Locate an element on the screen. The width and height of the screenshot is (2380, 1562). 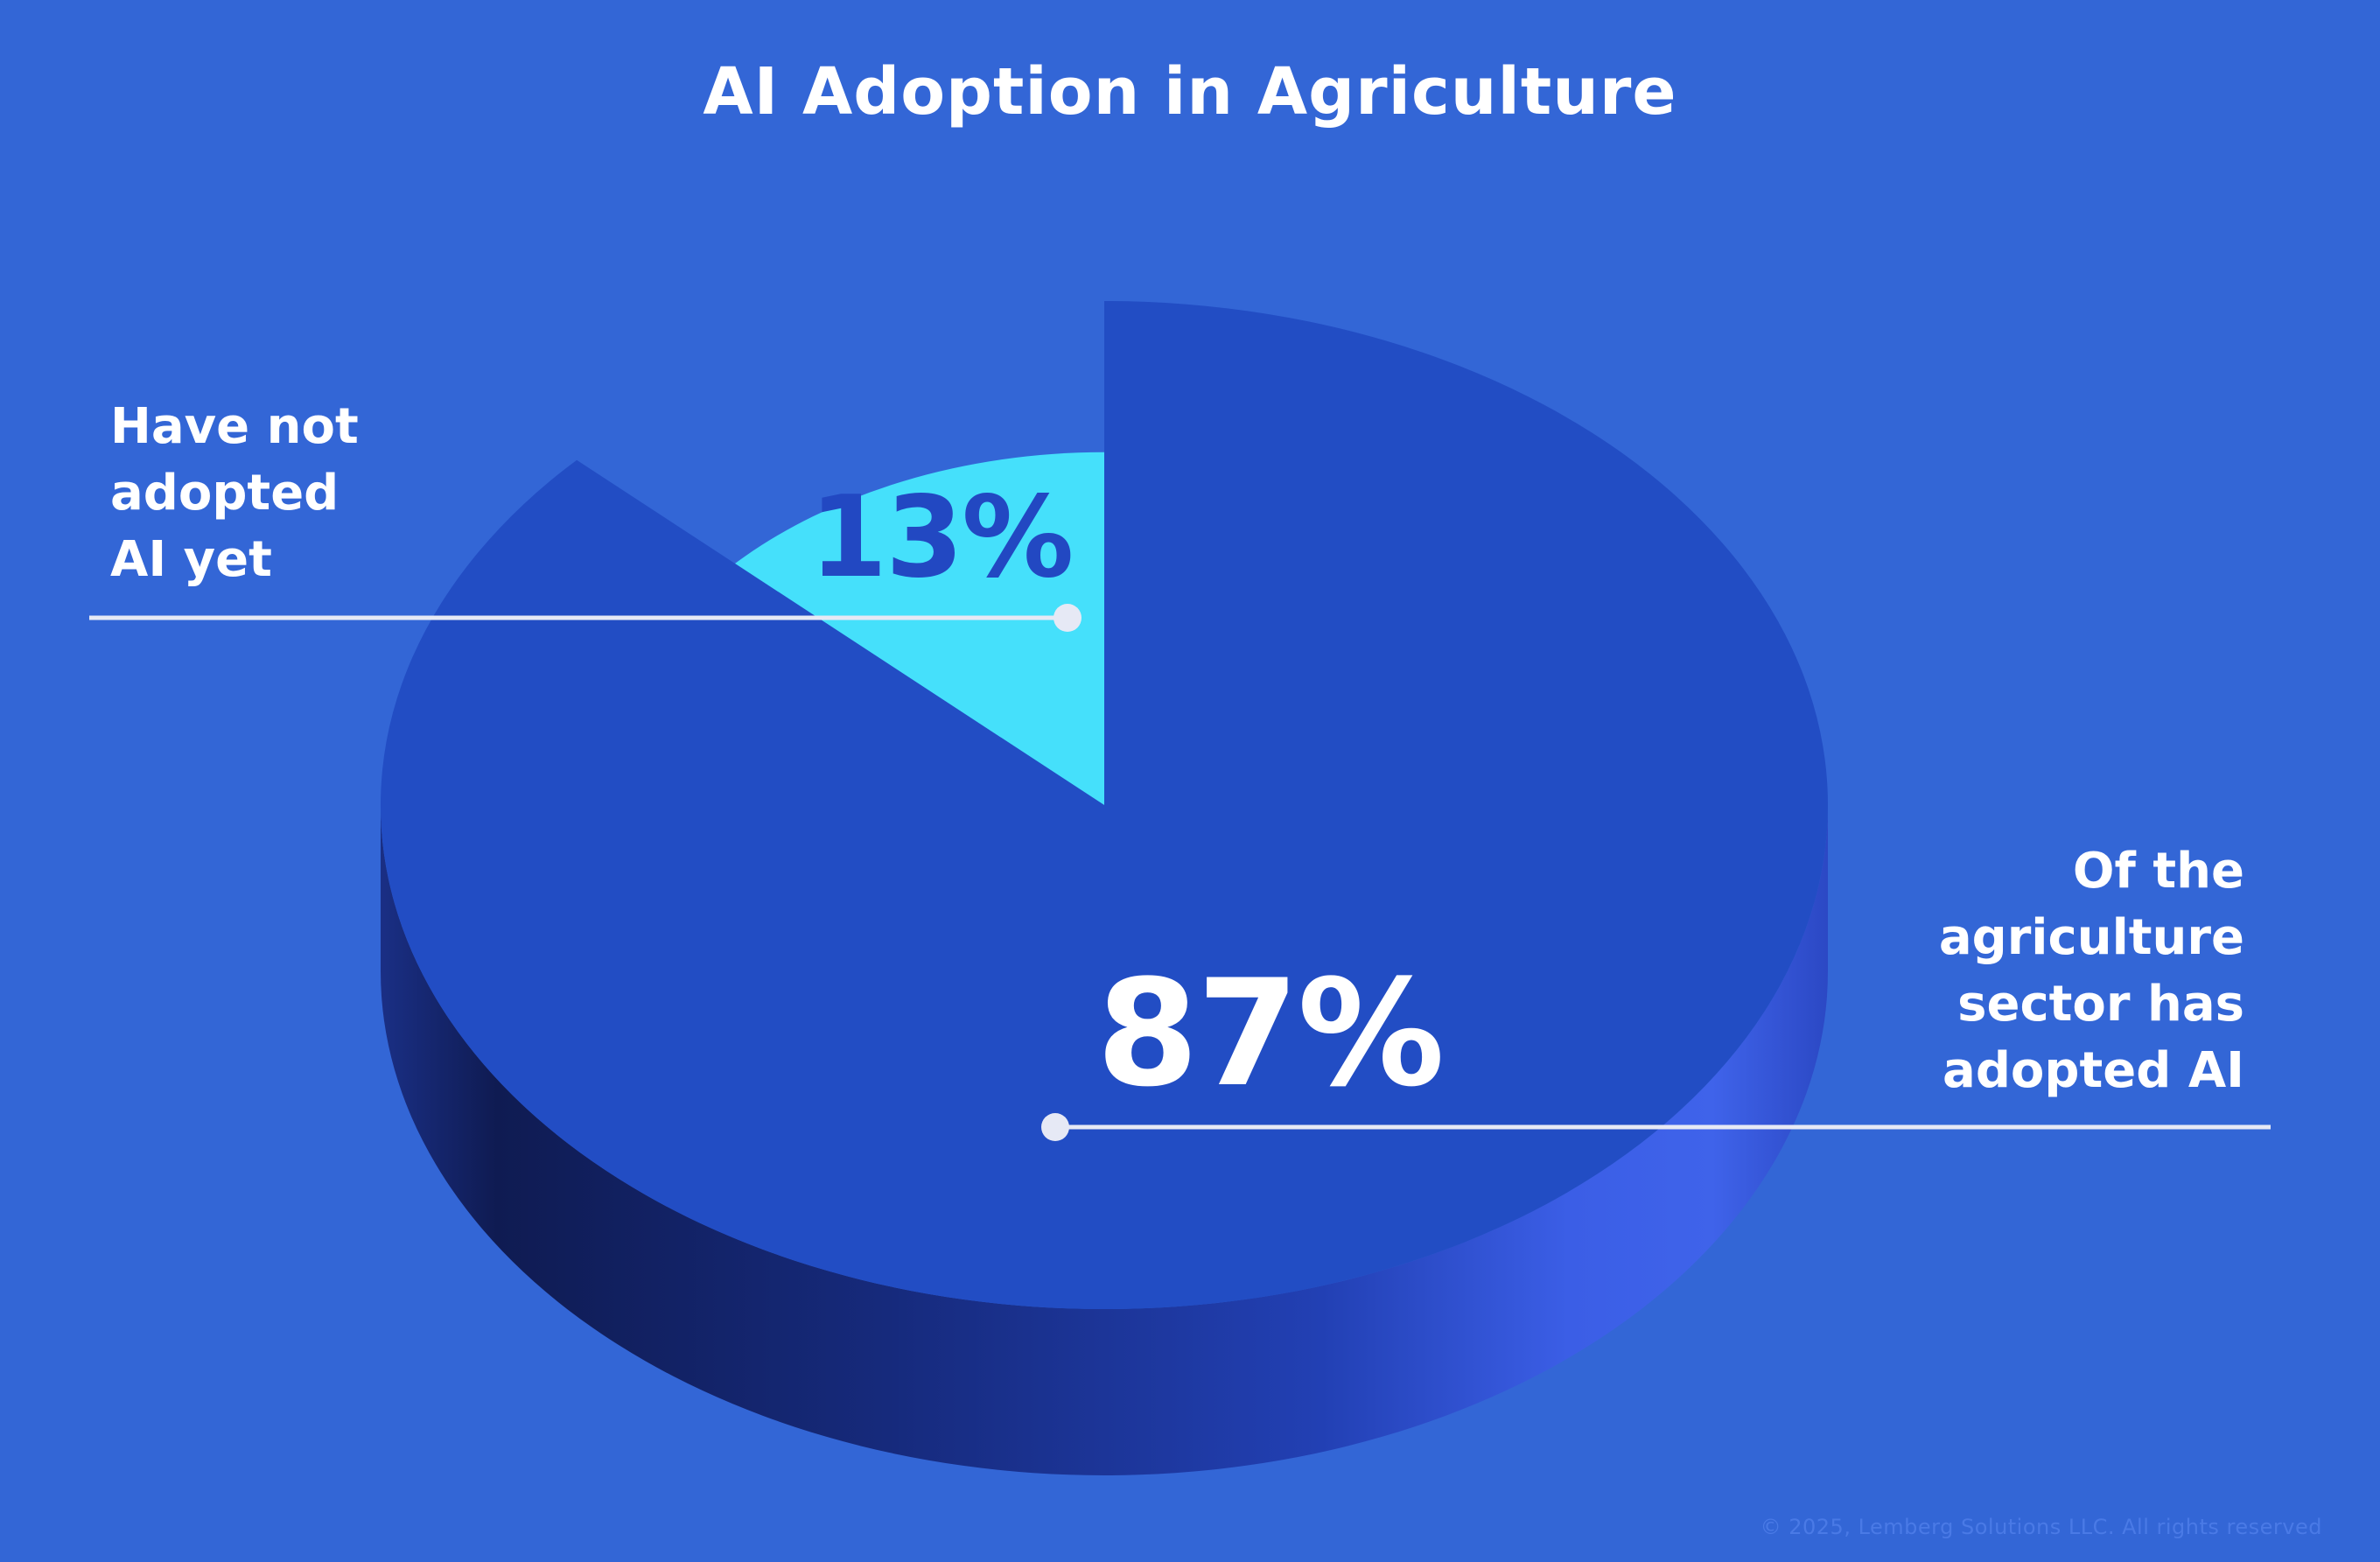
slice-label-line: AI yet is located at coordinates (191, 559).